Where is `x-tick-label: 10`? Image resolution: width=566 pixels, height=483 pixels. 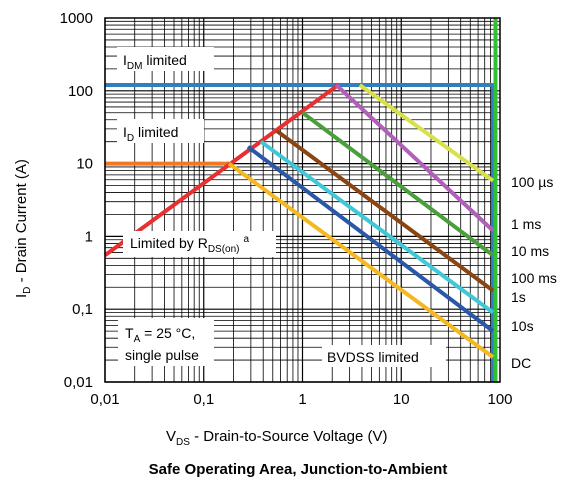 x-tick-label: 10 is located at coordinates (401, 399).